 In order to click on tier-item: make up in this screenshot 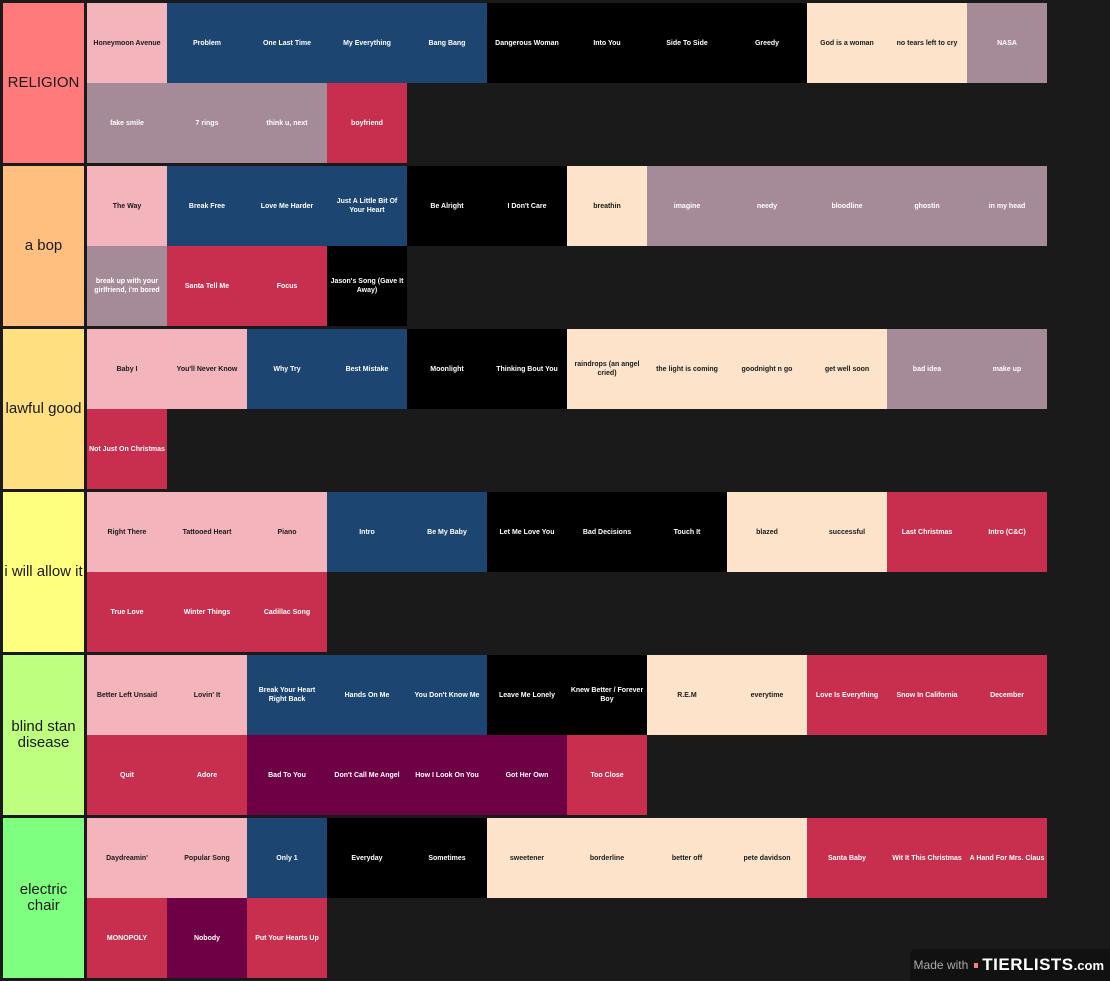, I will do `click(1007, 369)`.